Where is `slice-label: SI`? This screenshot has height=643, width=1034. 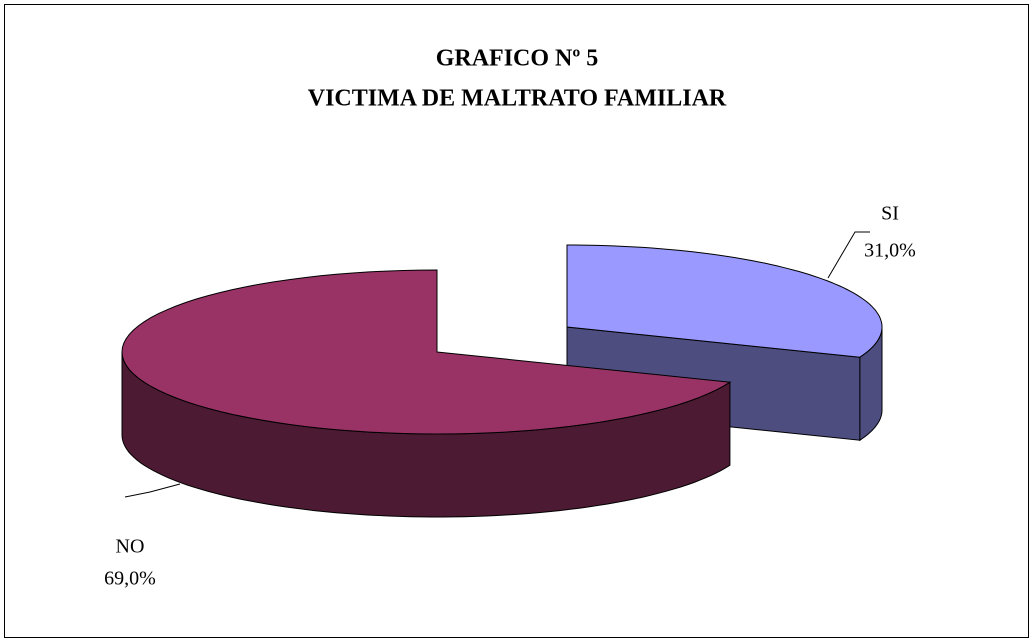
slice-label: SI is located at coordinates (890, 214).